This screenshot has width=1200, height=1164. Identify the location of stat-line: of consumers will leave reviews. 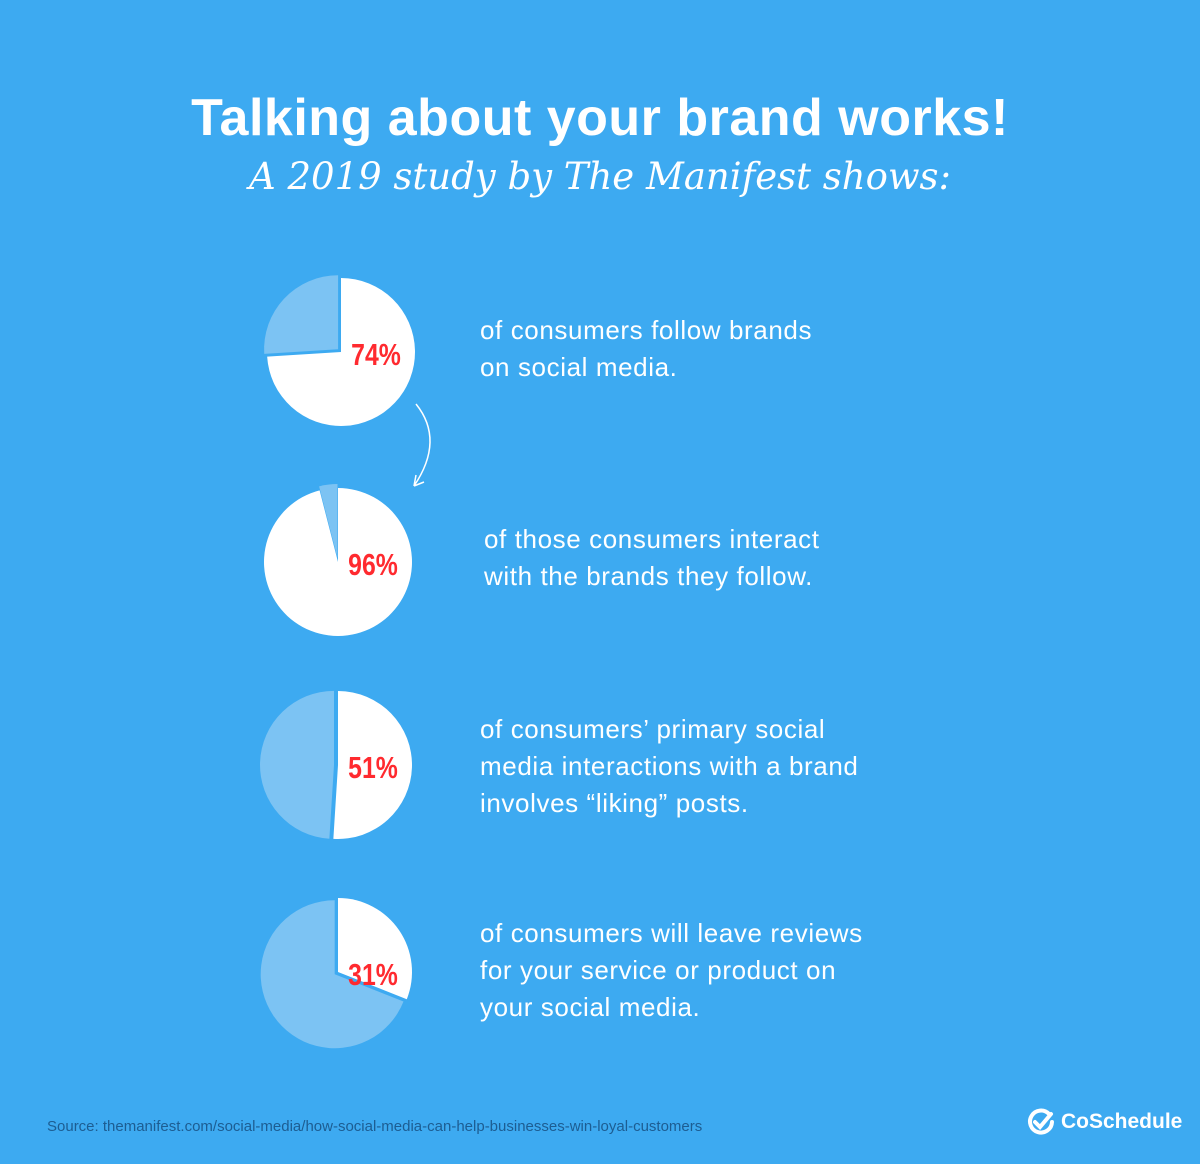
(671, 933).